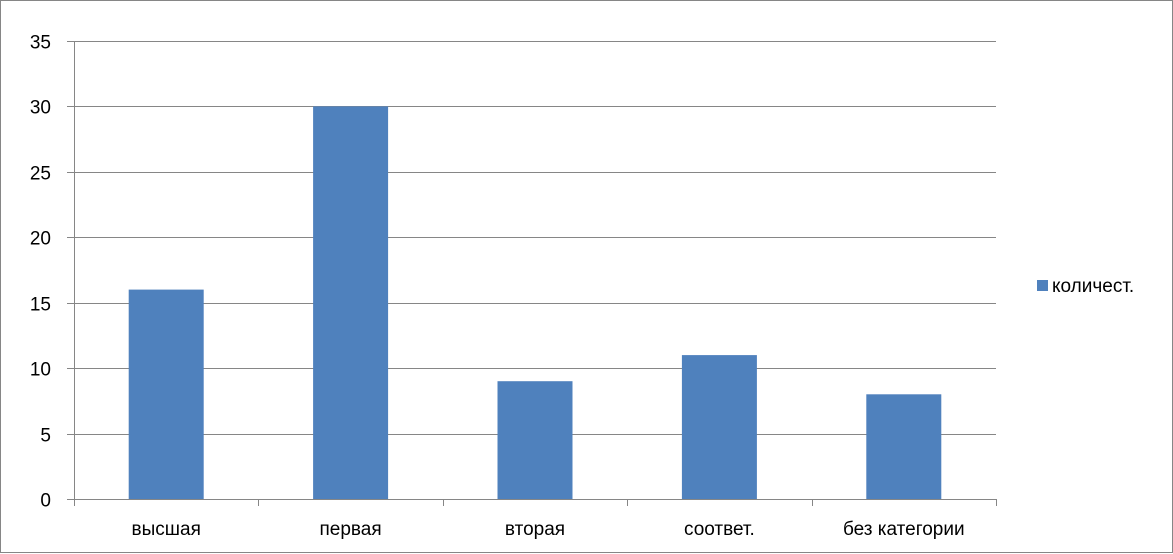  Describe the element at coordinates (40, 239) in the screenshot. I see `y-tick-label: 20` at that location.